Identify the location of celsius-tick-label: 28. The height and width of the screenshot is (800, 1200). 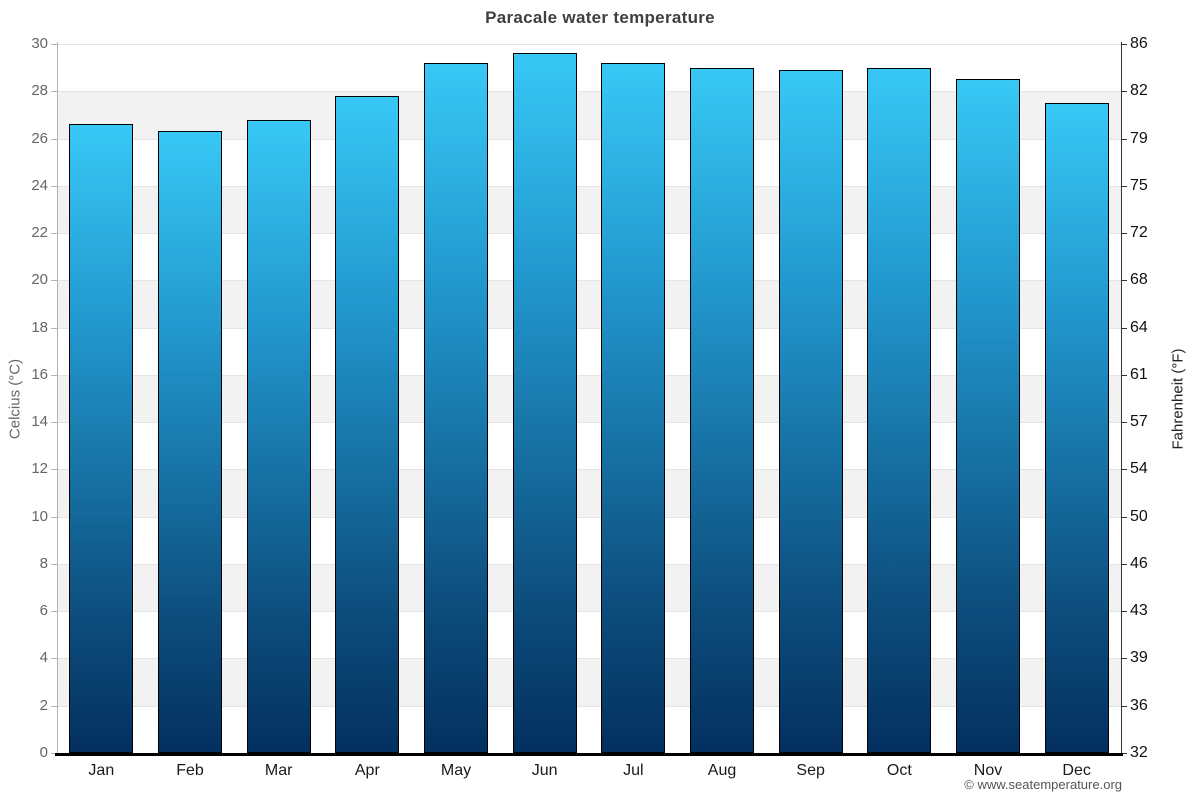
(39, 91).